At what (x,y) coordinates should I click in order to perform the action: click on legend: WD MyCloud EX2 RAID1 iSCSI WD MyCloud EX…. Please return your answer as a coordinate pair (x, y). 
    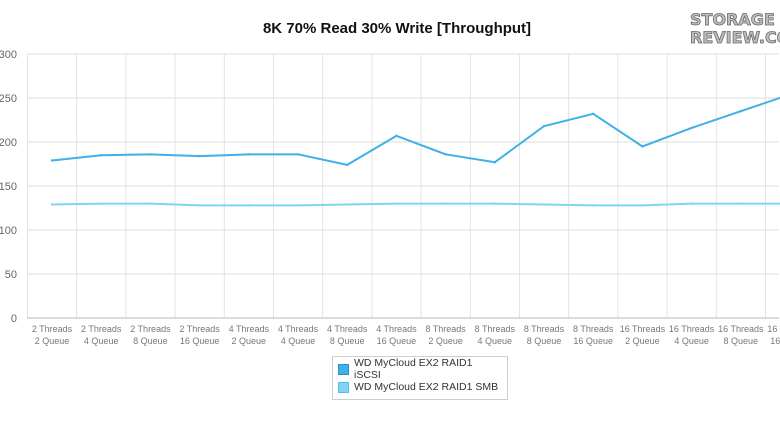
    Looking at the image, I should click on (420, 378).